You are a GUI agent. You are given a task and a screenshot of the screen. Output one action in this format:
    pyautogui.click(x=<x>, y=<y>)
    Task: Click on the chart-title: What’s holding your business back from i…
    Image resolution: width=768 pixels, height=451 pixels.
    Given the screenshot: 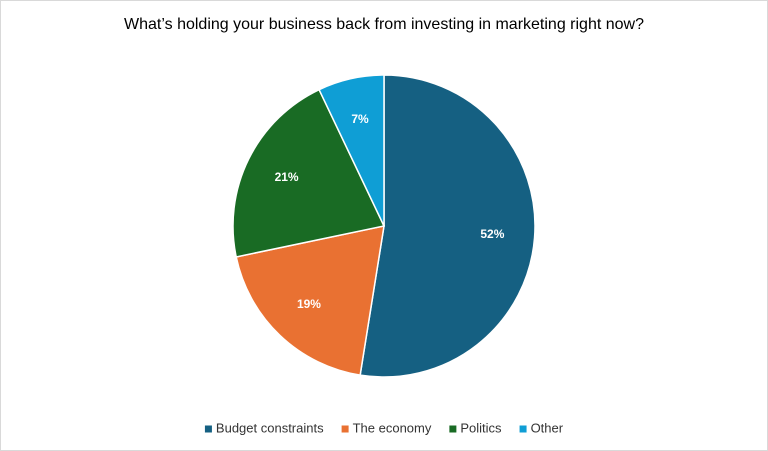 What is the action you would take?
    pyautogui.click(x=384, y=24)
    